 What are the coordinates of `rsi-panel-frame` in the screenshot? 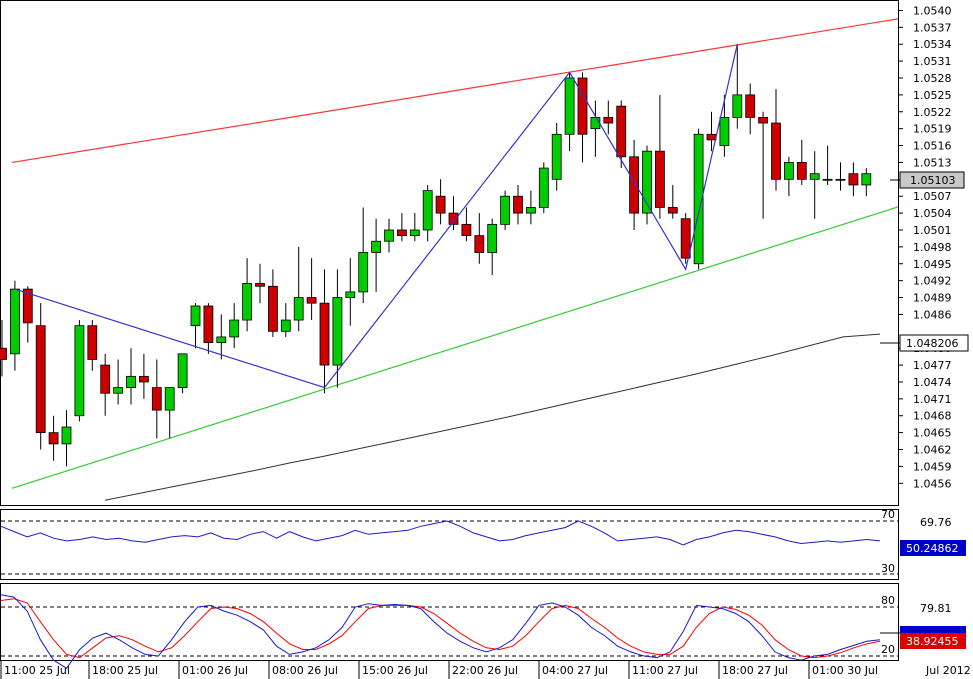 It's located at (449, 544).